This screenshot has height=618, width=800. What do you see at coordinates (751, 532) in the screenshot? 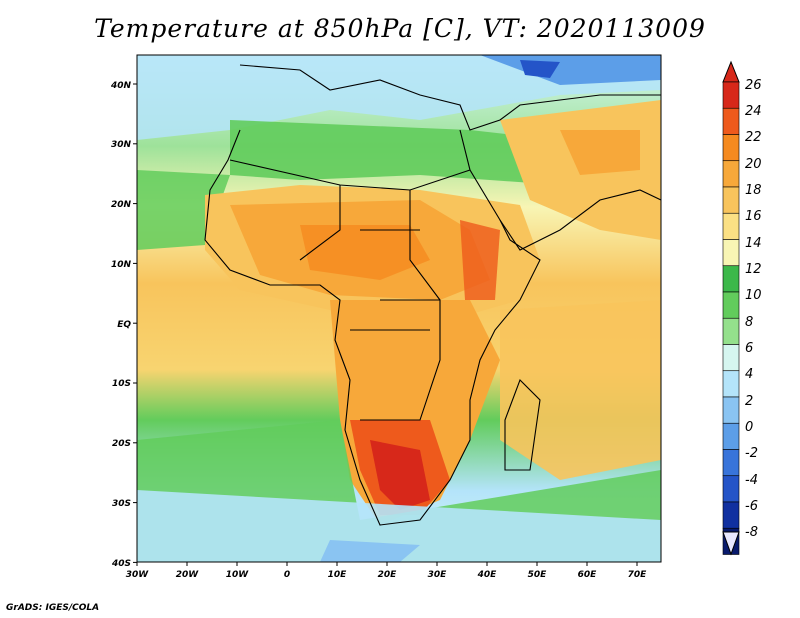
I see `colorbar-label: -8` at bounding box center [751, 532].